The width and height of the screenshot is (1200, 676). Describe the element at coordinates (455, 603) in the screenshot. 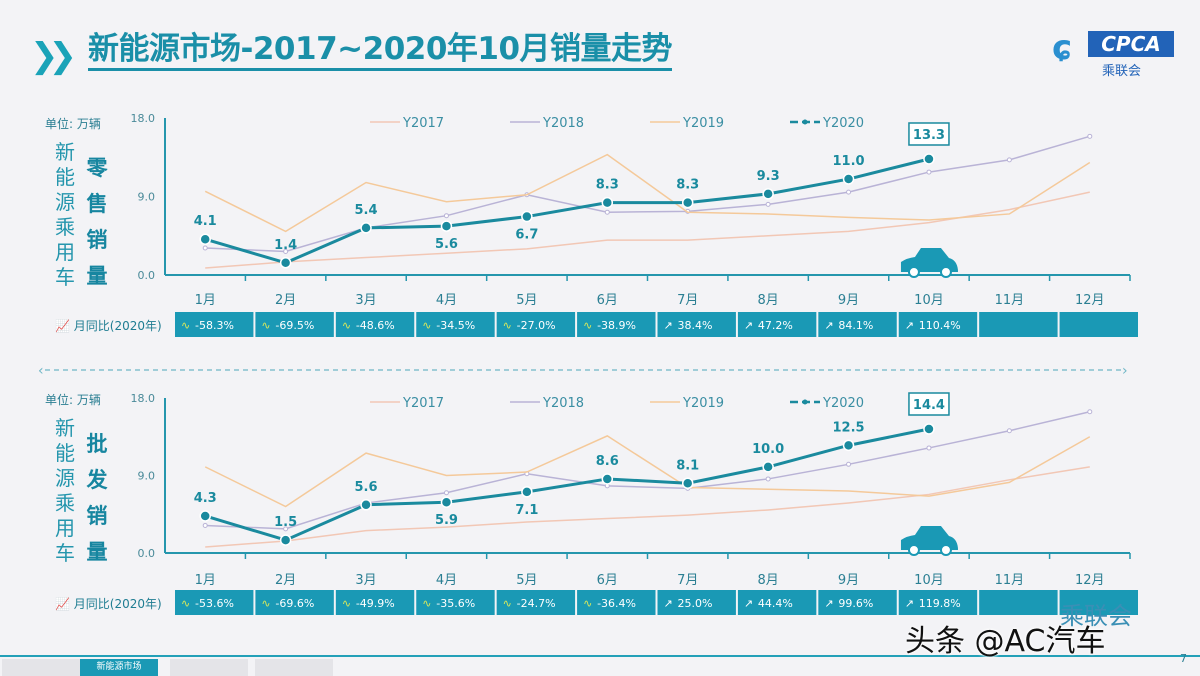

I see `yoy-value: -35.6%` at that location.